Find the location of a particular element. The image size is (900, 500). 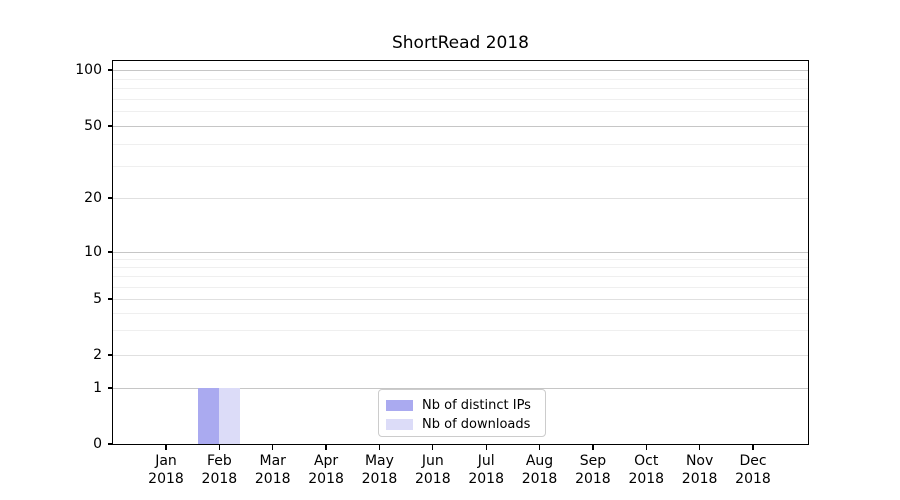

legend-item-downloads: Nb of downloads is located at coordinates (461, 424).